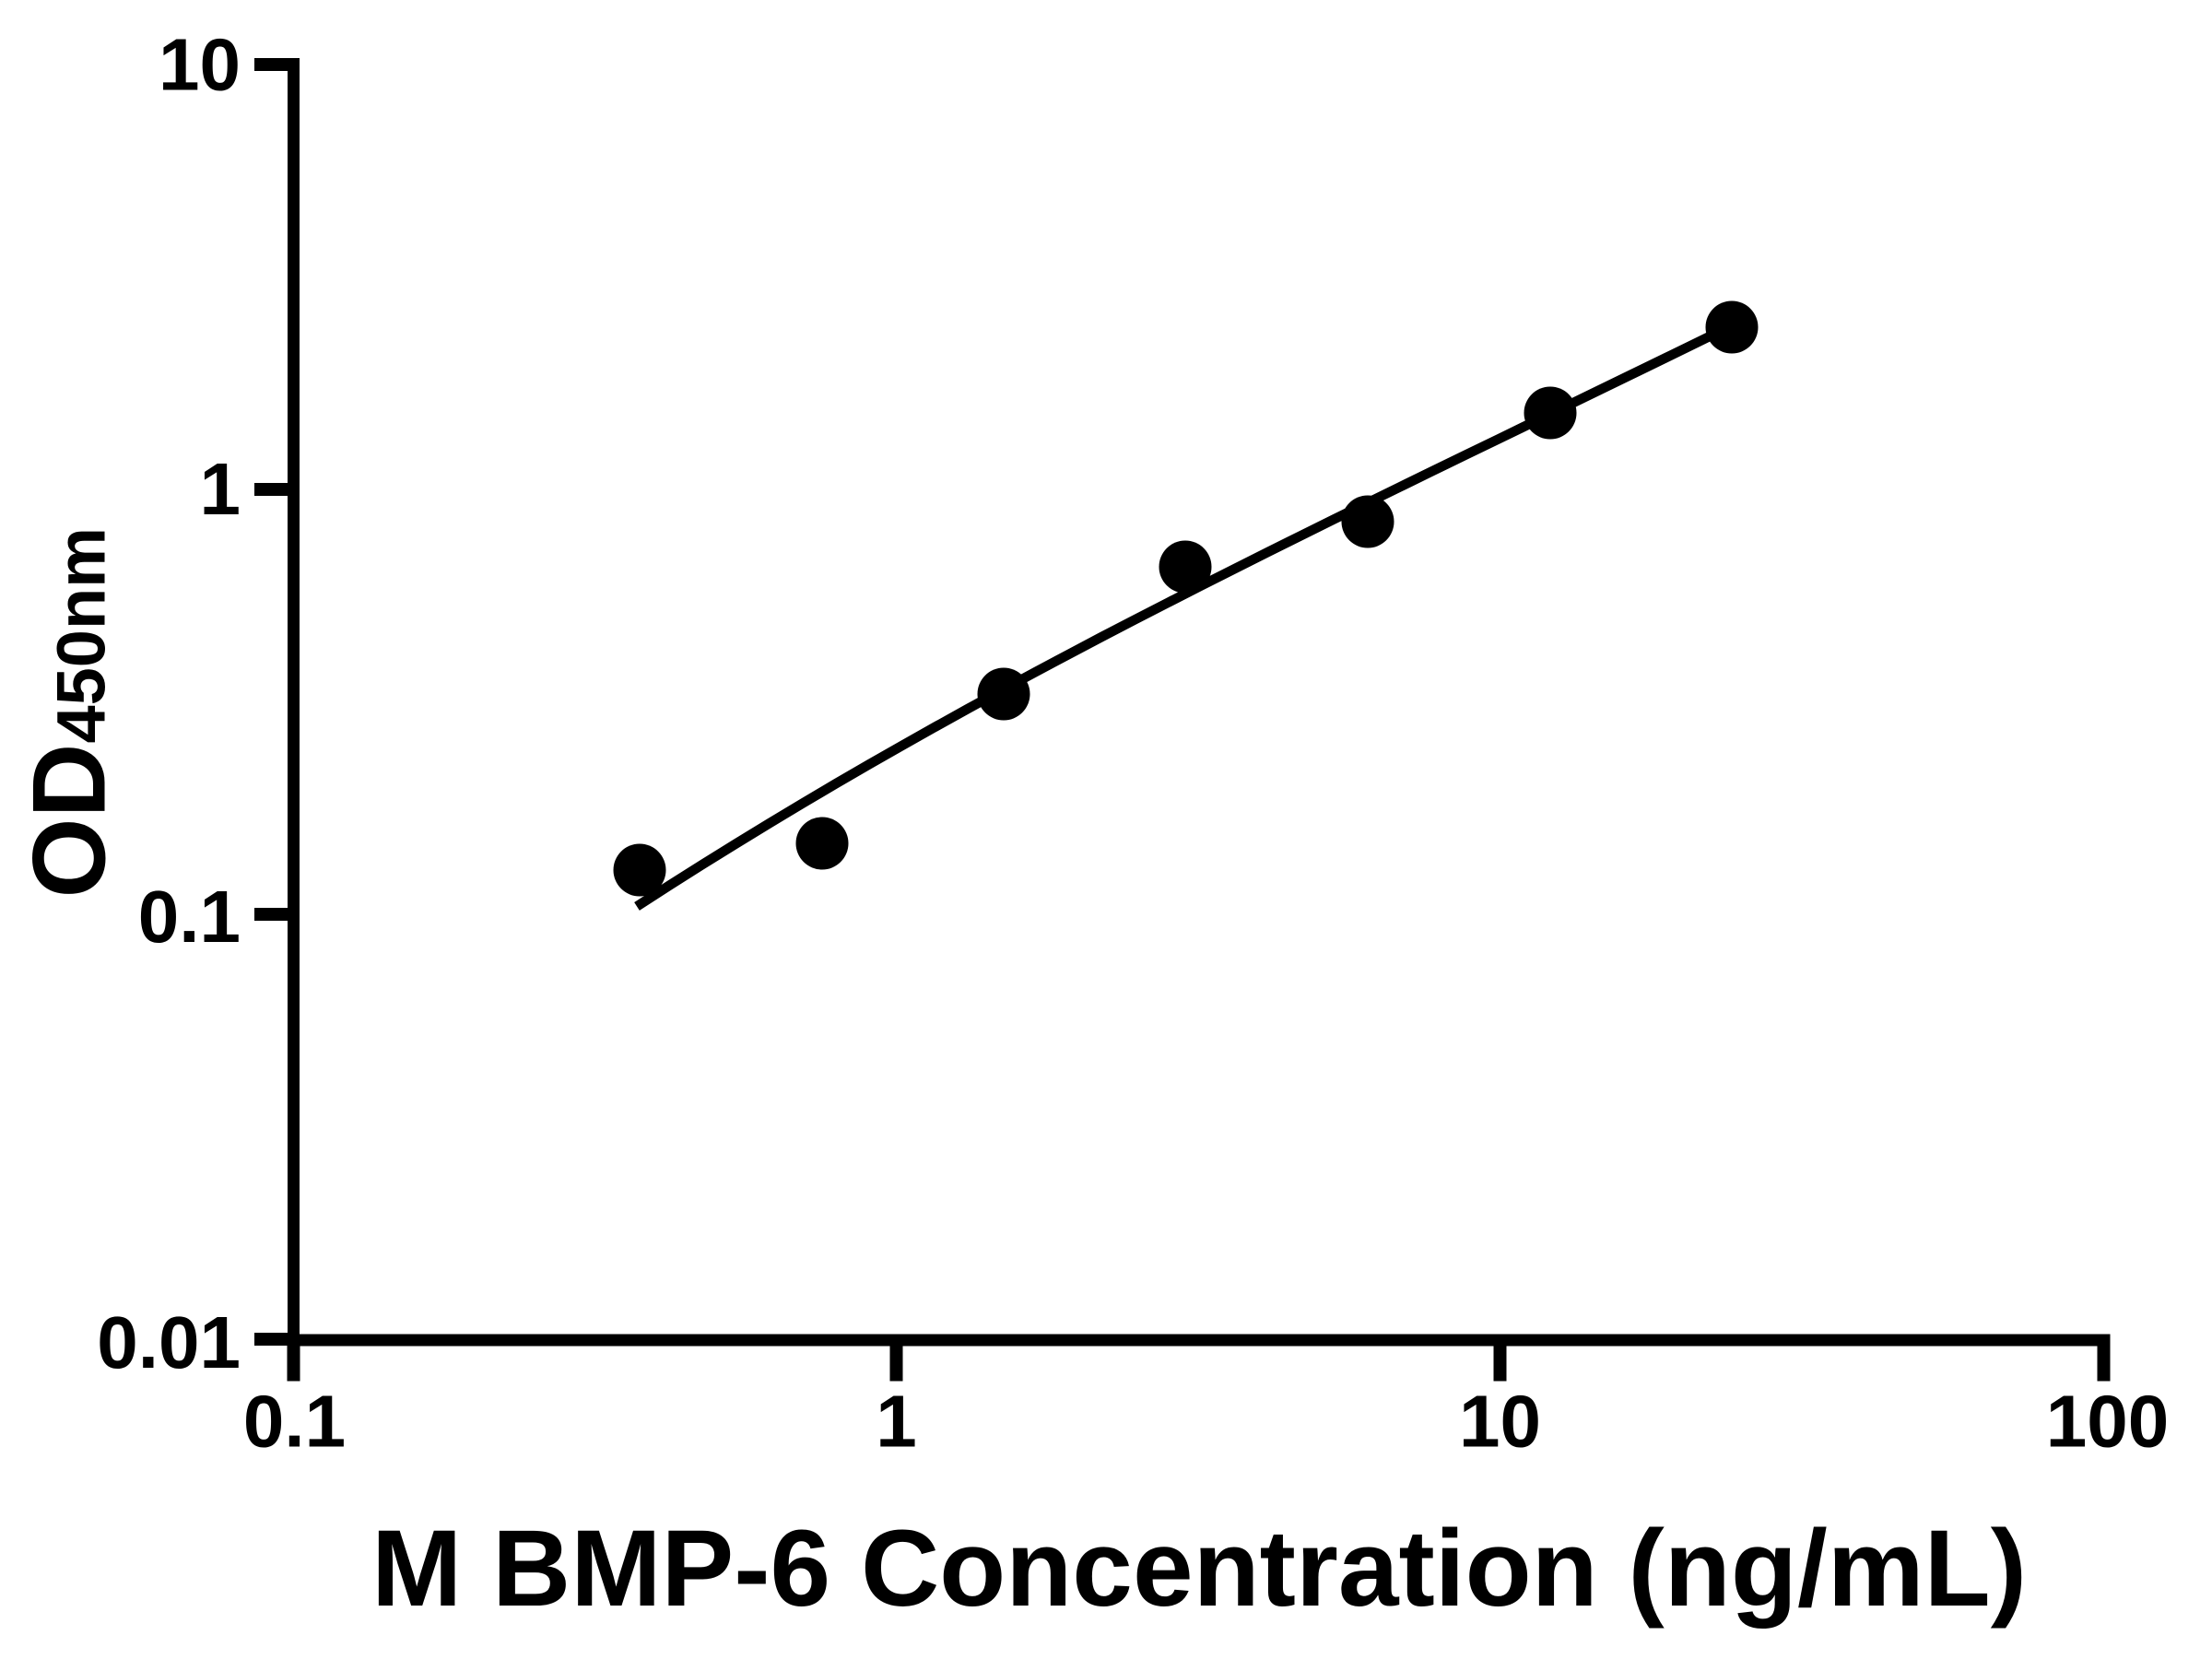  What do you see at coordinates (169, 1342) in the screenshot?
I see `svg-text: 0.01` at bounding box center [169, 1342].